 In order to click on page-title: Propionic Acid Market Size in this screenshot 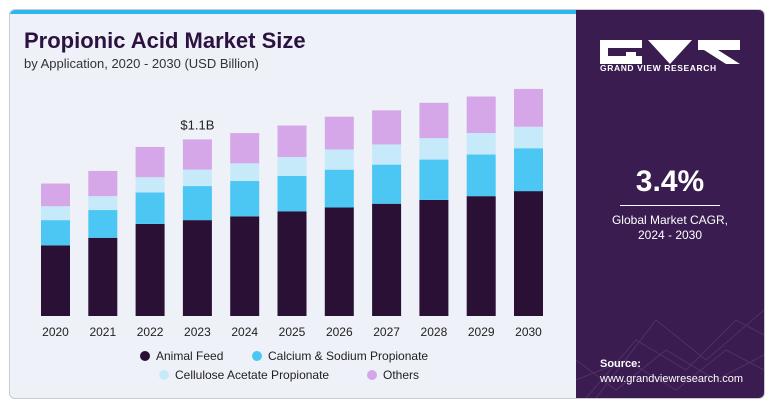, I will do `click(165, 40)`.